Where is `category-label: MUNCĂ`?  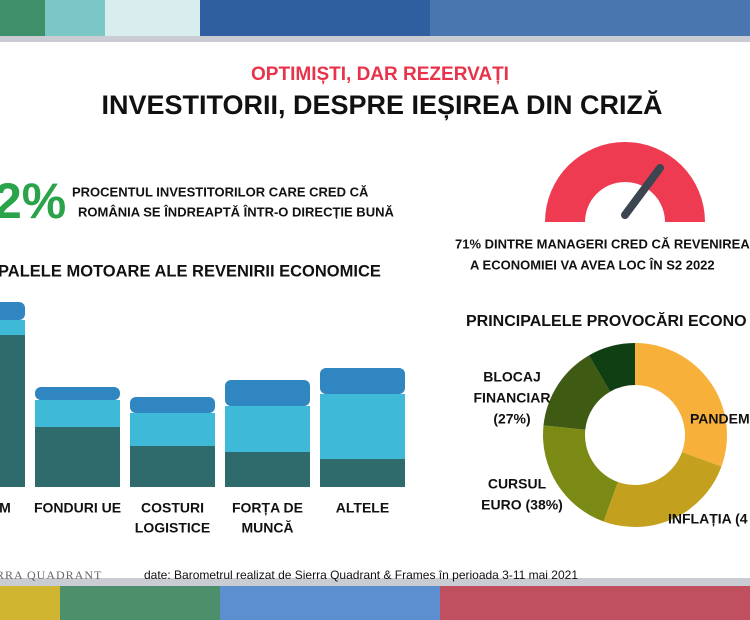
category-label: MUNCĂ is located at coordinates (267, 528).